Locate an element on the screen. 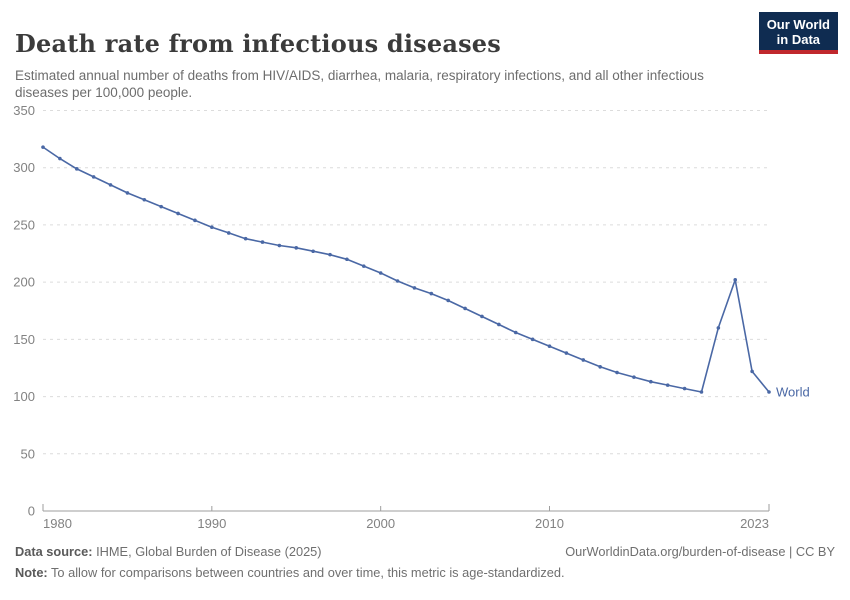 This screenshot has height=600, width=850. x-axis-tick-label: 1980 is located at coordinates (57, 523).